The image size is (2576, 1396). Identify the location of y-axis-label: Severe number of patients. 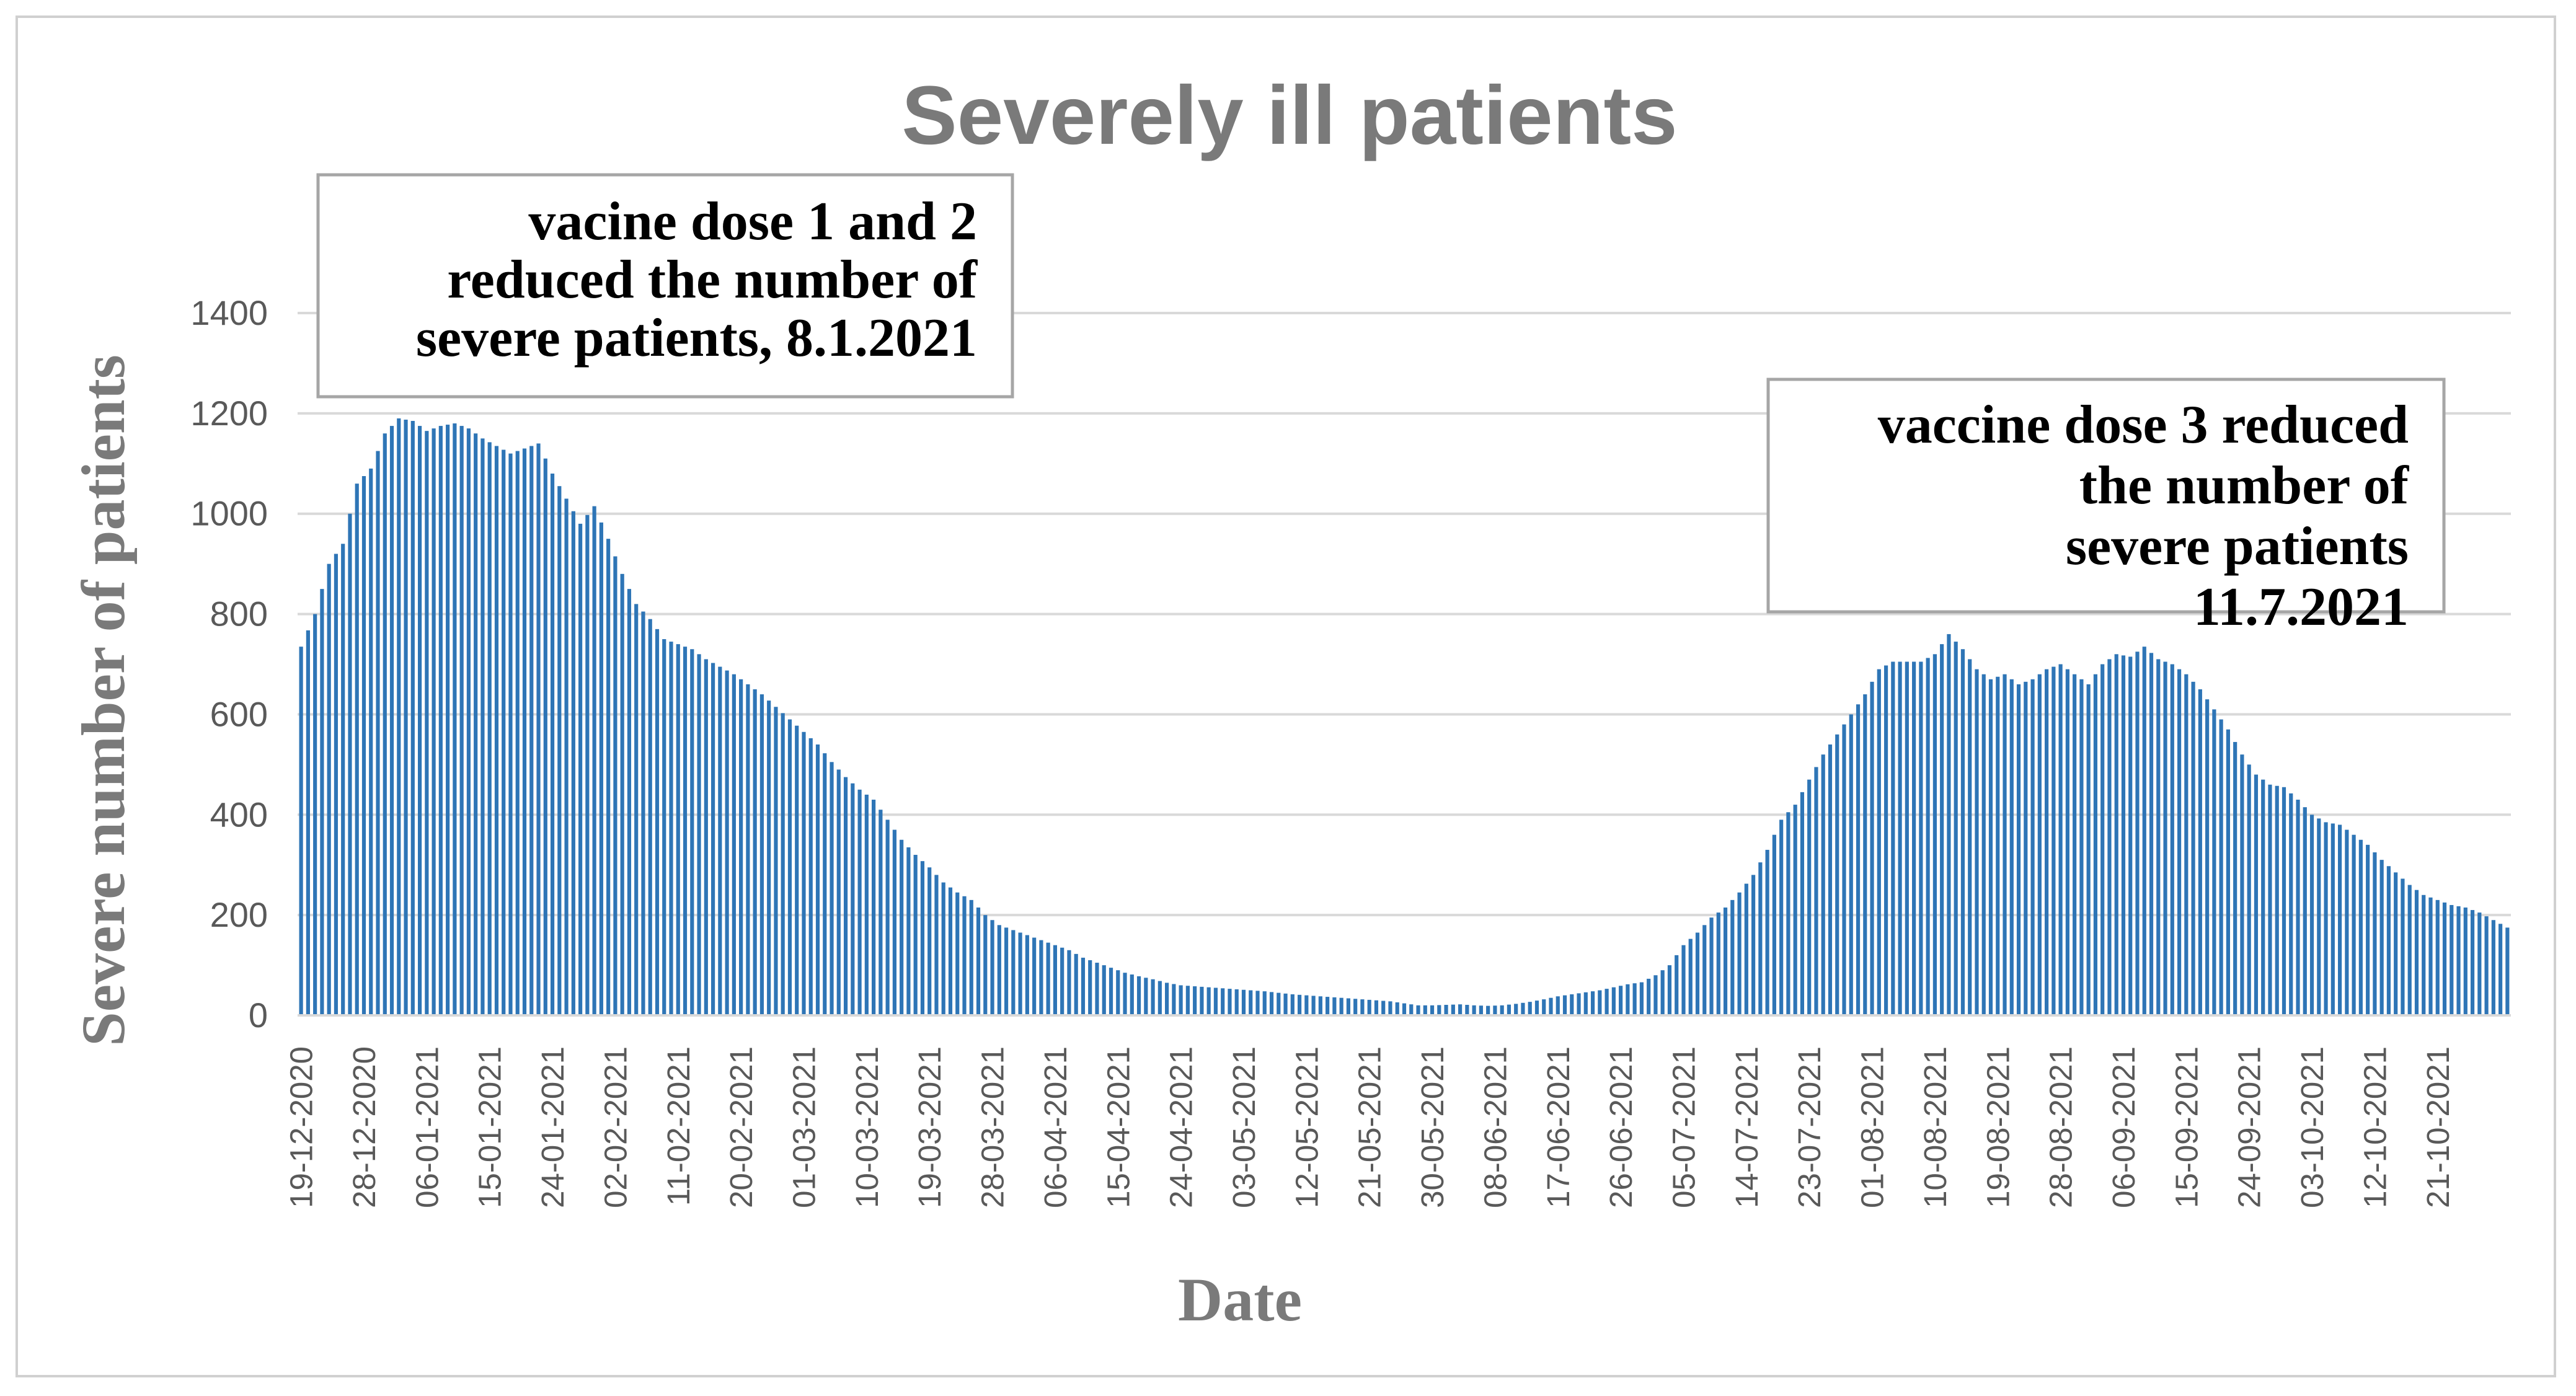
(104, 701).